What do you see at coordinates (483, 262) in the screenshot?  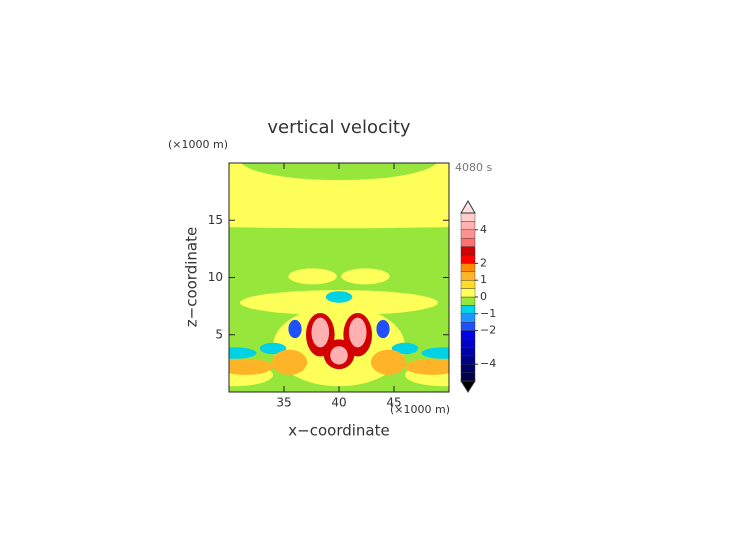 I see `colorbar-tick-label: 2` at bounding box center [483, 262].